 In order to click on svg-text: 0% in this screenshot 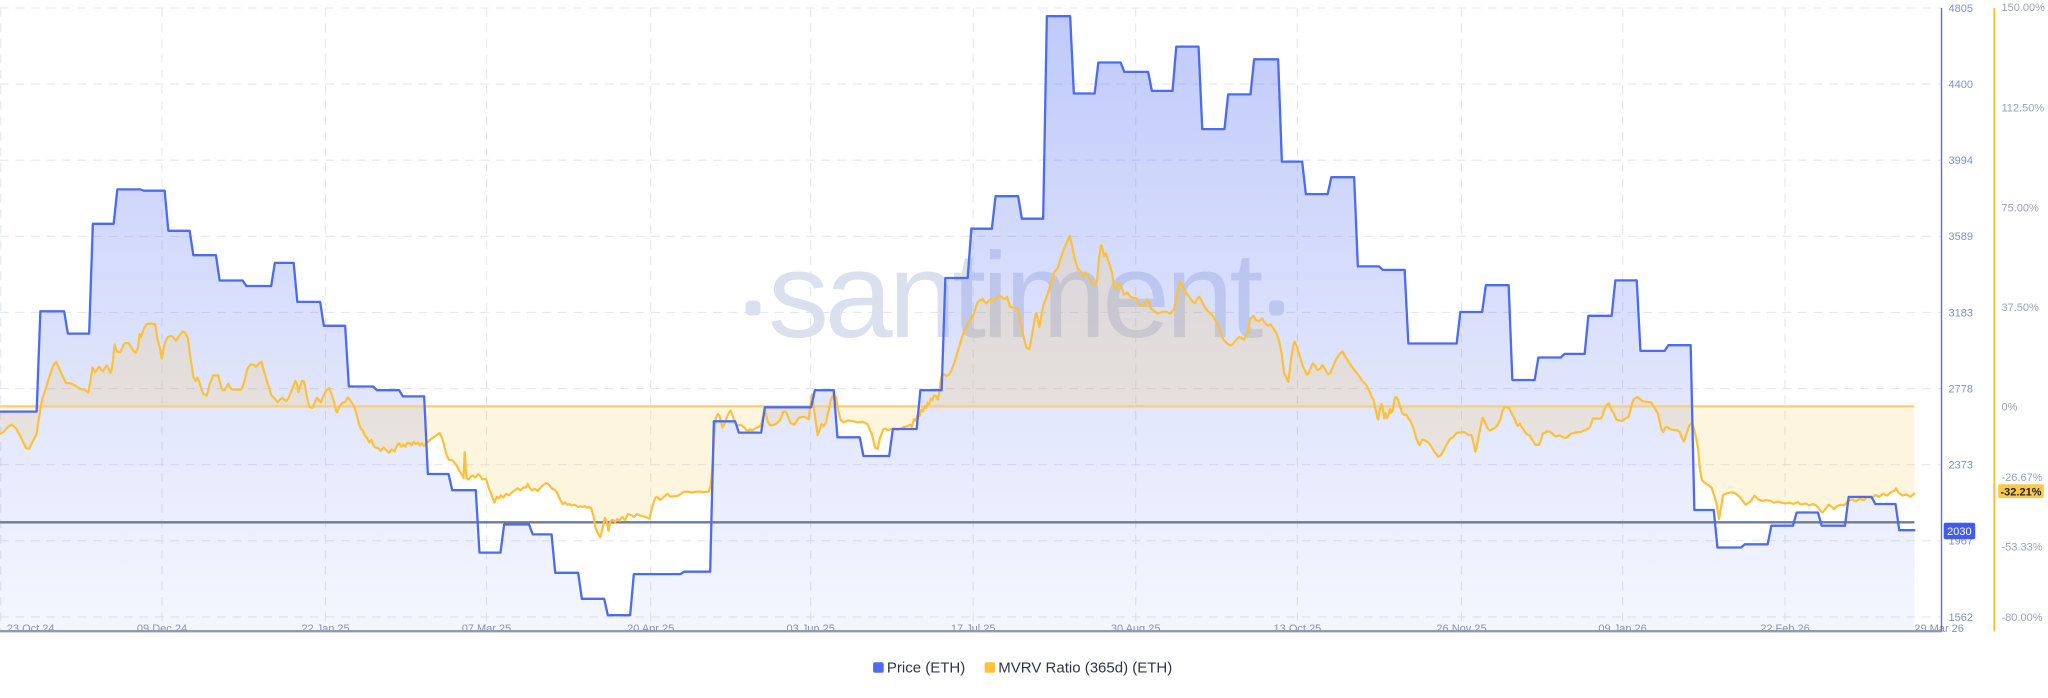, I will do `click(2010, 407)`.